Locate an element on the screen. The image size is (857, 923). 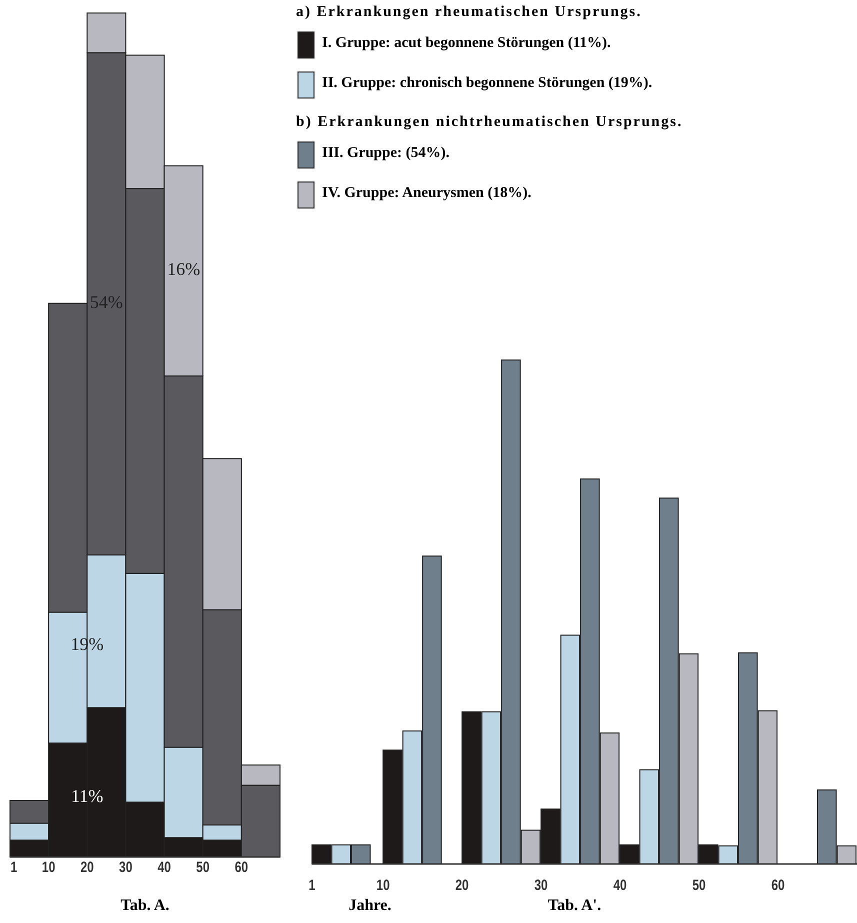
annotation: 11% is located at coordinates (87, 796).